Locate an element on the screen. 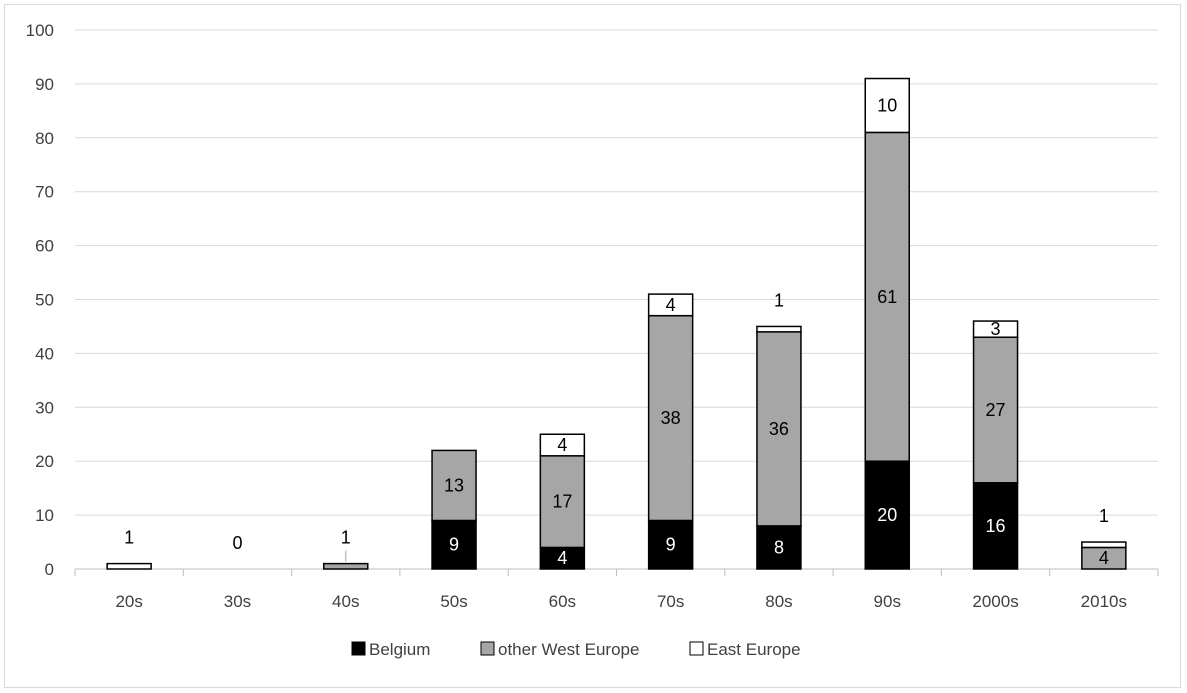  bar-2000s-belgium is located at coordinates (995, 526).